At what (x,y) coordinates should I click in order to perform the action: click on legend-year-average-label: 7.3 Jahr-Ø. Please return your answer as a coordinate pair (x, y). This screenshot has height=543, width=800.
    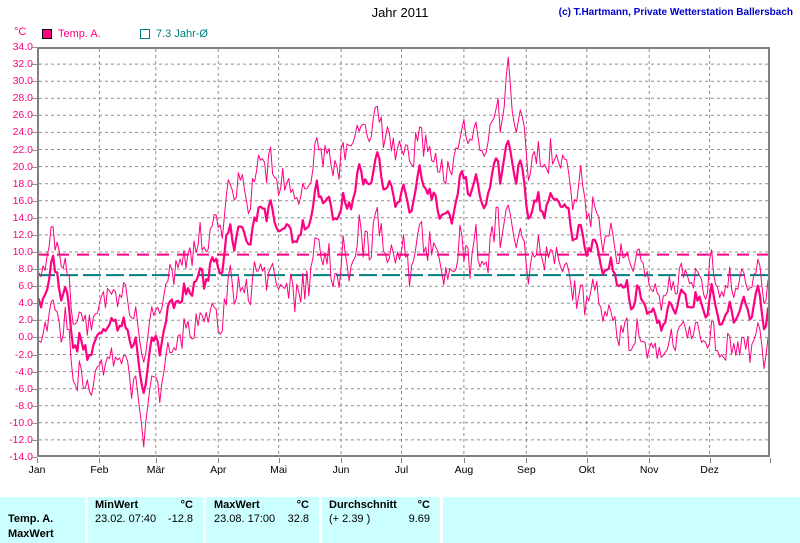
    Looking at the image, I should click on (182, 34).